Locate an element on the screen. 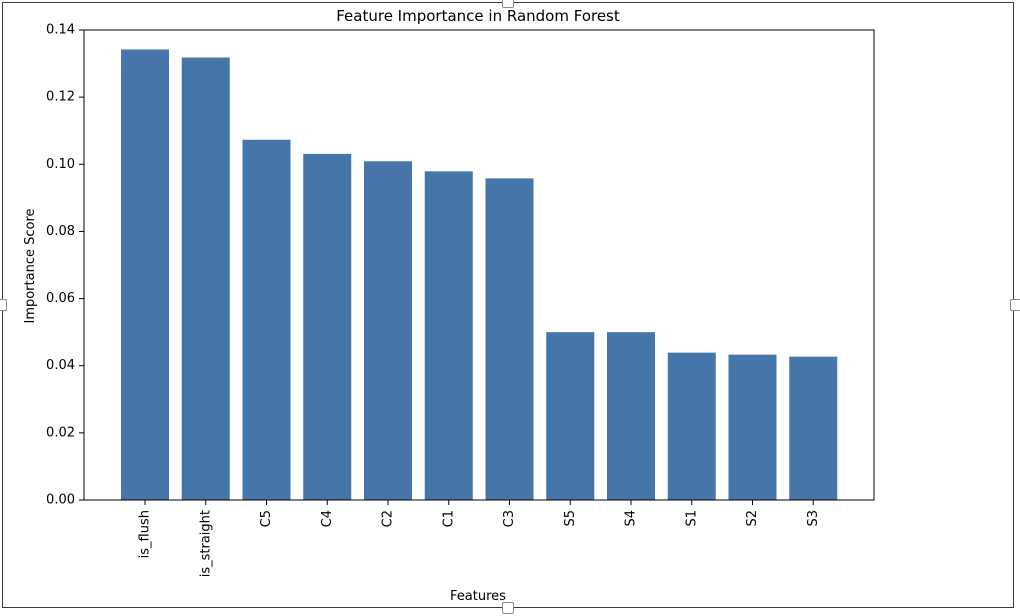 This screenshot has height=616, width=1020. bar-S2 is located at coordinates (752, 427).